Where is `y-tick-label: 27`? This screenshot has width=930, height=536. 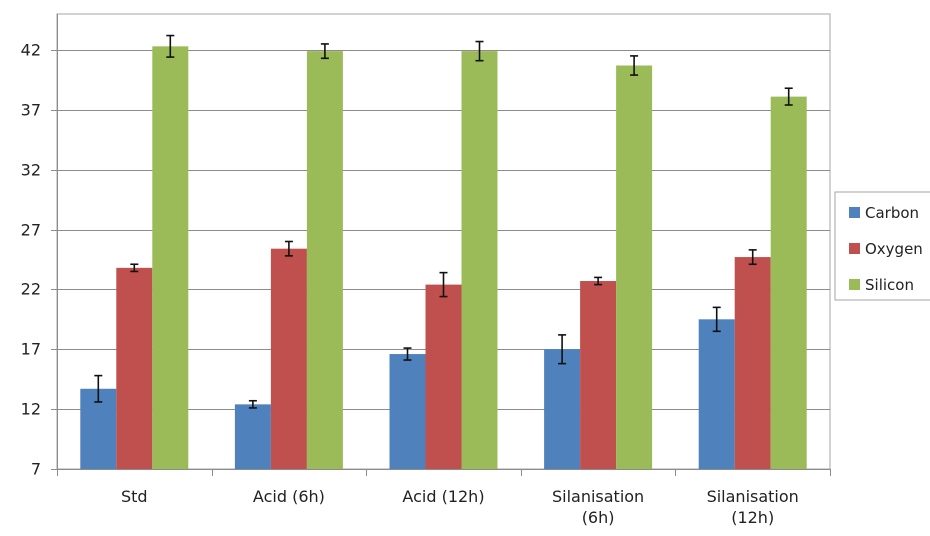
y-tick-label: 27 is located at coordinates (31, 230).